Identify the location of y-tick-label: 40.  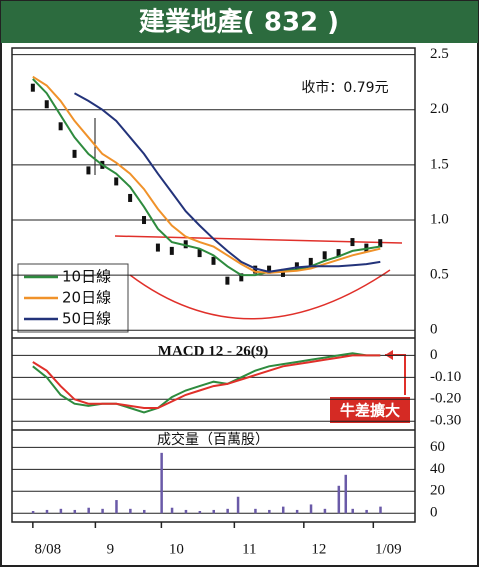
(437, 469).